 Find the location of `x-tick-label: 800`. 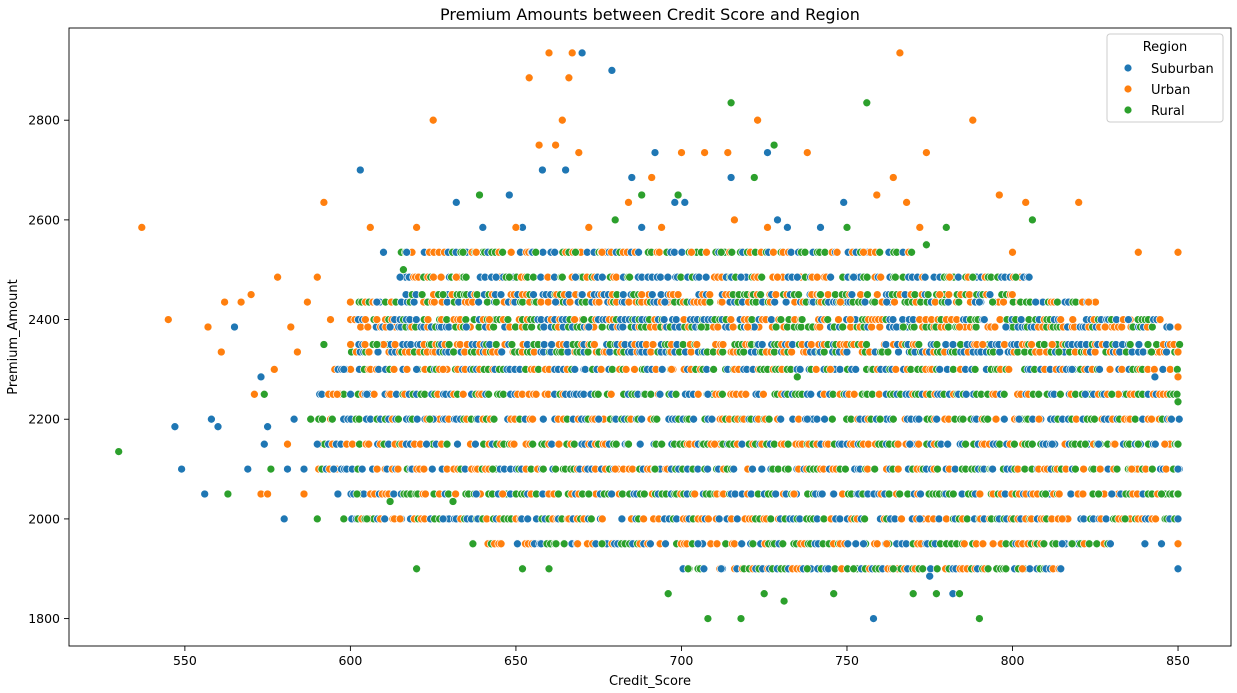

x-tick-label: 800 is located at coordinates (1013, 660).